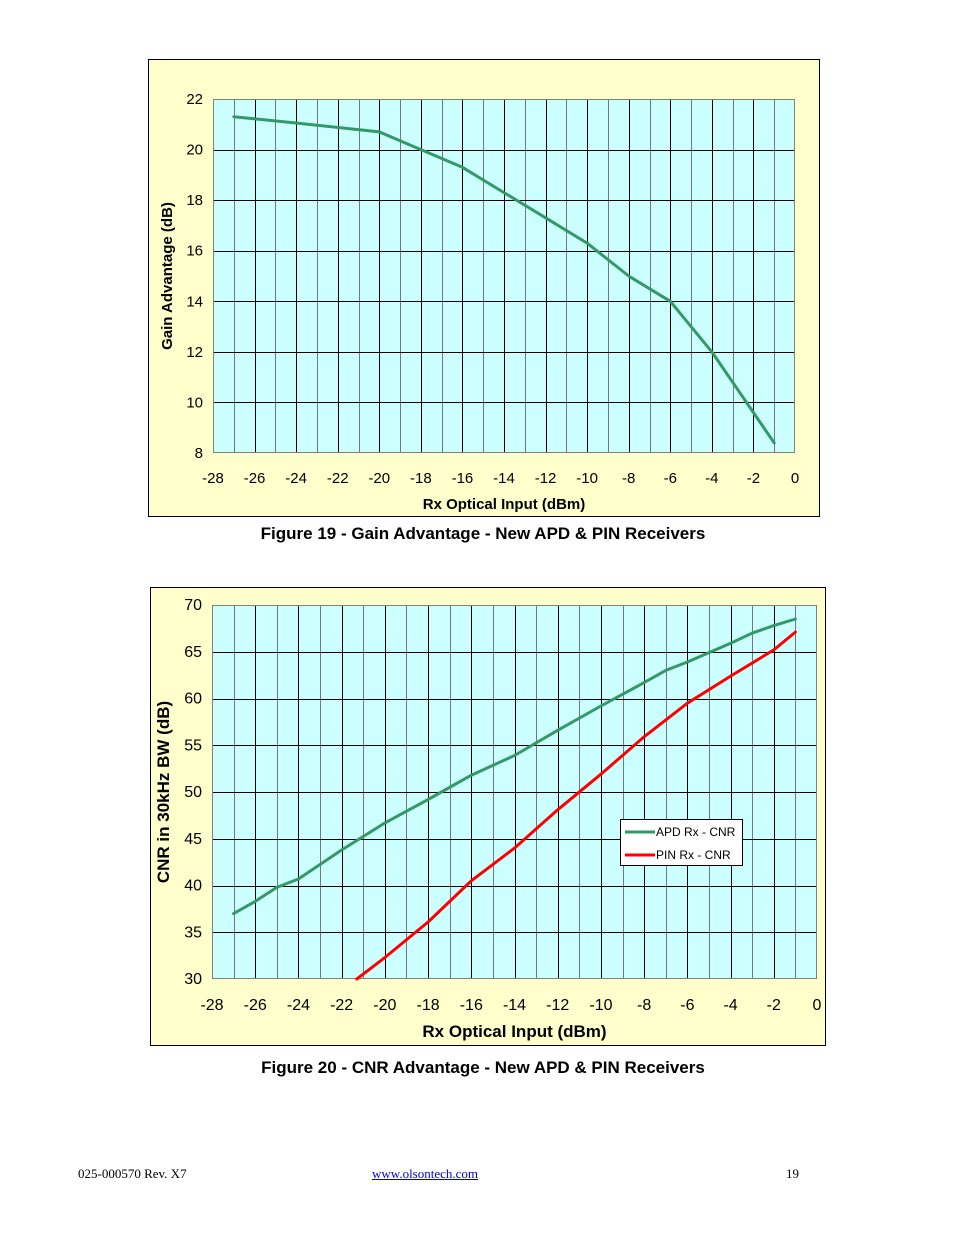 The width and height of the screenshot is (954, 1235). Describe the element at coordinates (132, 1173) in the screenshot. I see `footer-document-number: 025-000570 Rev. X7` at that location.